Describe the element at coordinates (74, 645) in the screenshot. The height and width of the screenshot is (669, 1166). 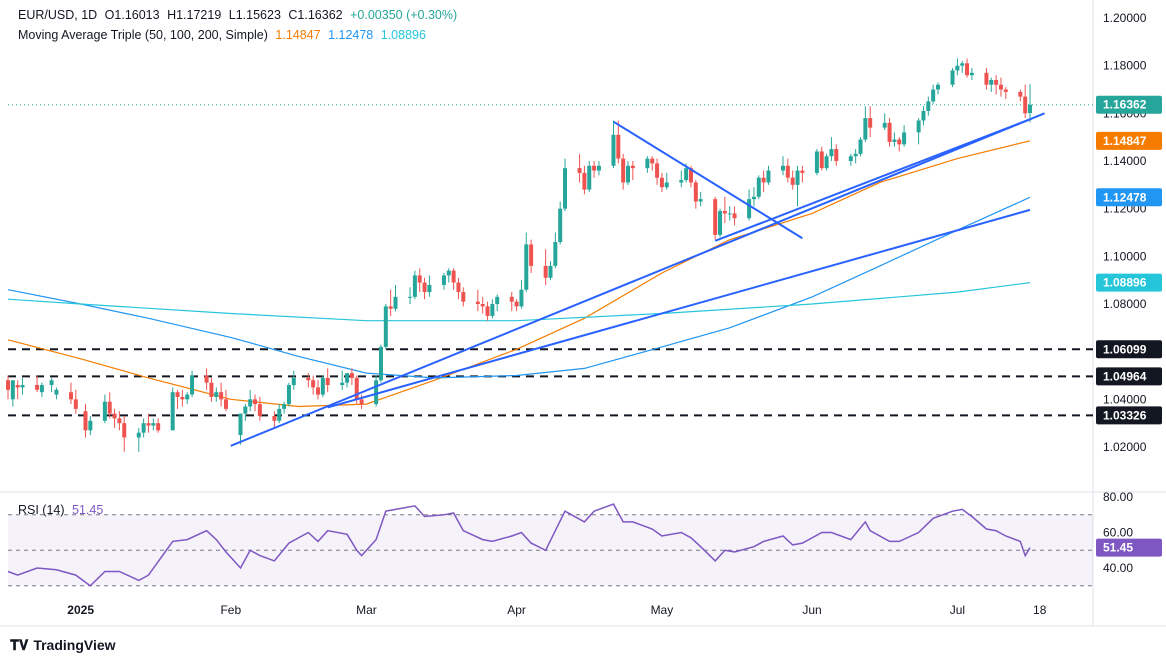
I see `tradingview-logo-text: TradingView` at that location.